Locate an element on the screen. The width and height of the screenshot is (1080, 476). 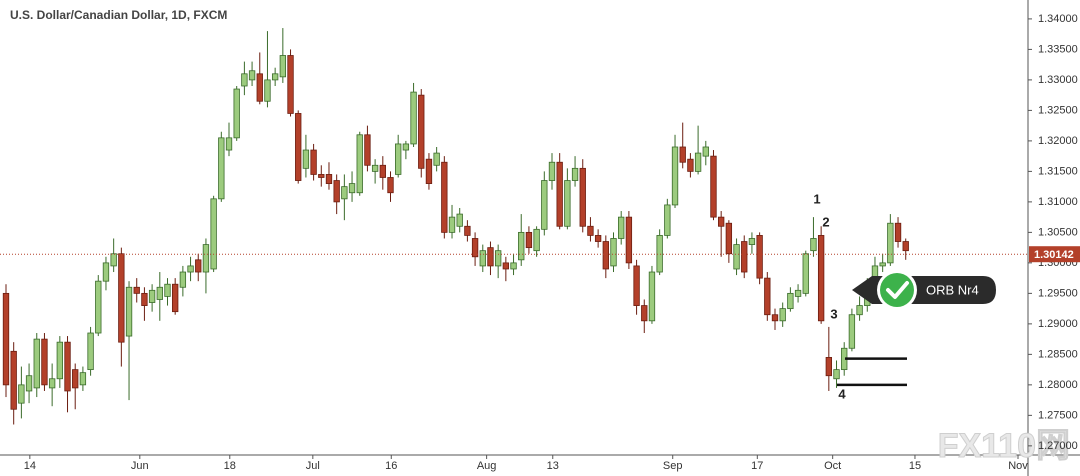
y-tick-label: 1.32500 is located at coordinates (1058, 110).